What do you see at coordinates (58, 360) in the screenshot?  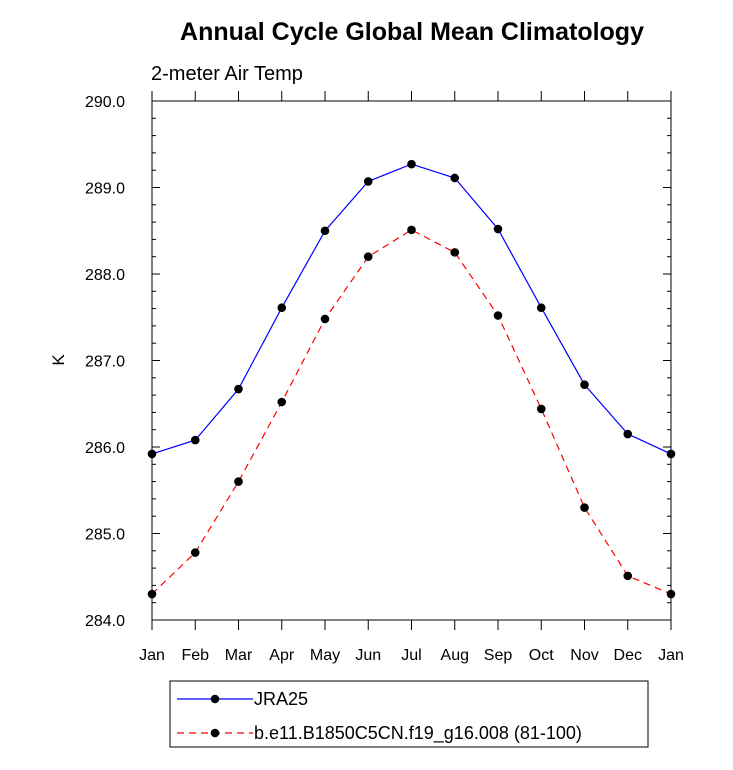 I see `y-axis-label: K` at bounding box center [58, 360].